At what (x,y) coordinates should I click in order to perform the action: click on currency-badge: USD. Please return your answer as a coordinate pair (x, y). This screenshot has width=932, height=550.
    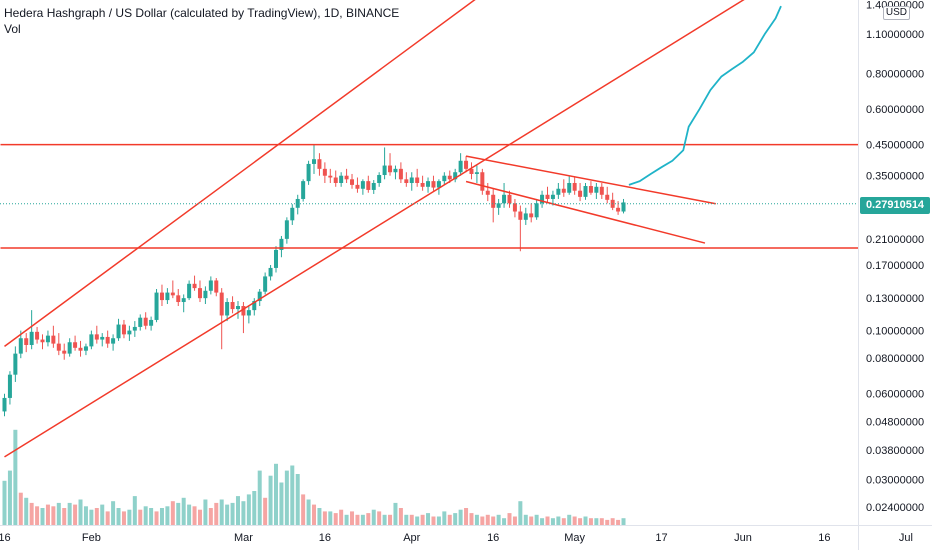
    Looking at the image, I should click on (896, 13).